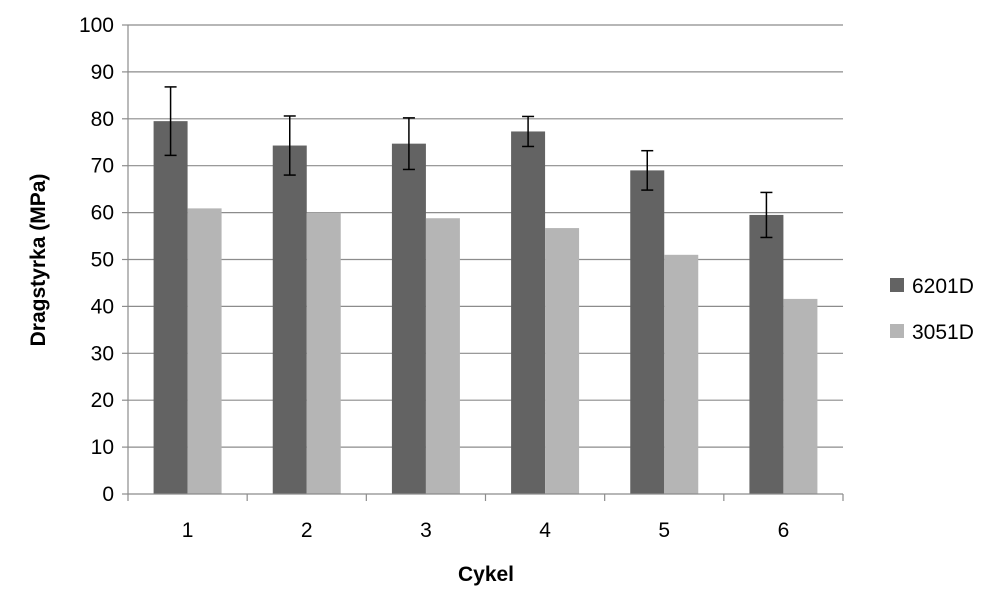  Describe the element at coordinates (943, 286) in the screenshot. I see `legend-label-6201D: 6201D` at that location.